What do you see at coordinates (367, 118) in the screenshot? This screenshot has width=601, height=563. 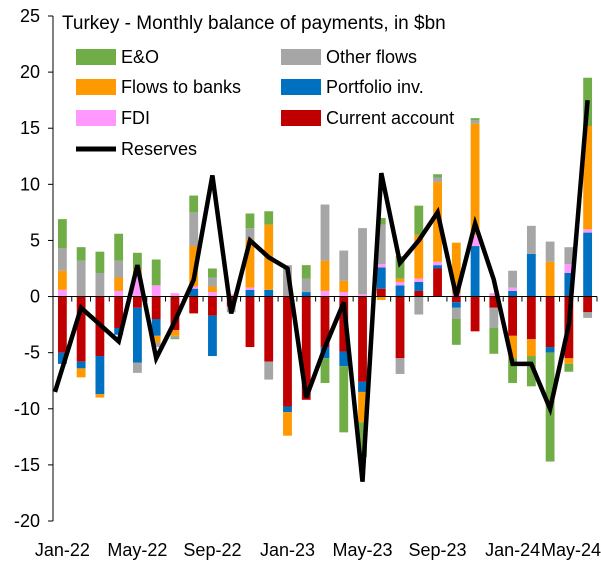 I see `legend-item: Current account` at bounding box center [367, 118].